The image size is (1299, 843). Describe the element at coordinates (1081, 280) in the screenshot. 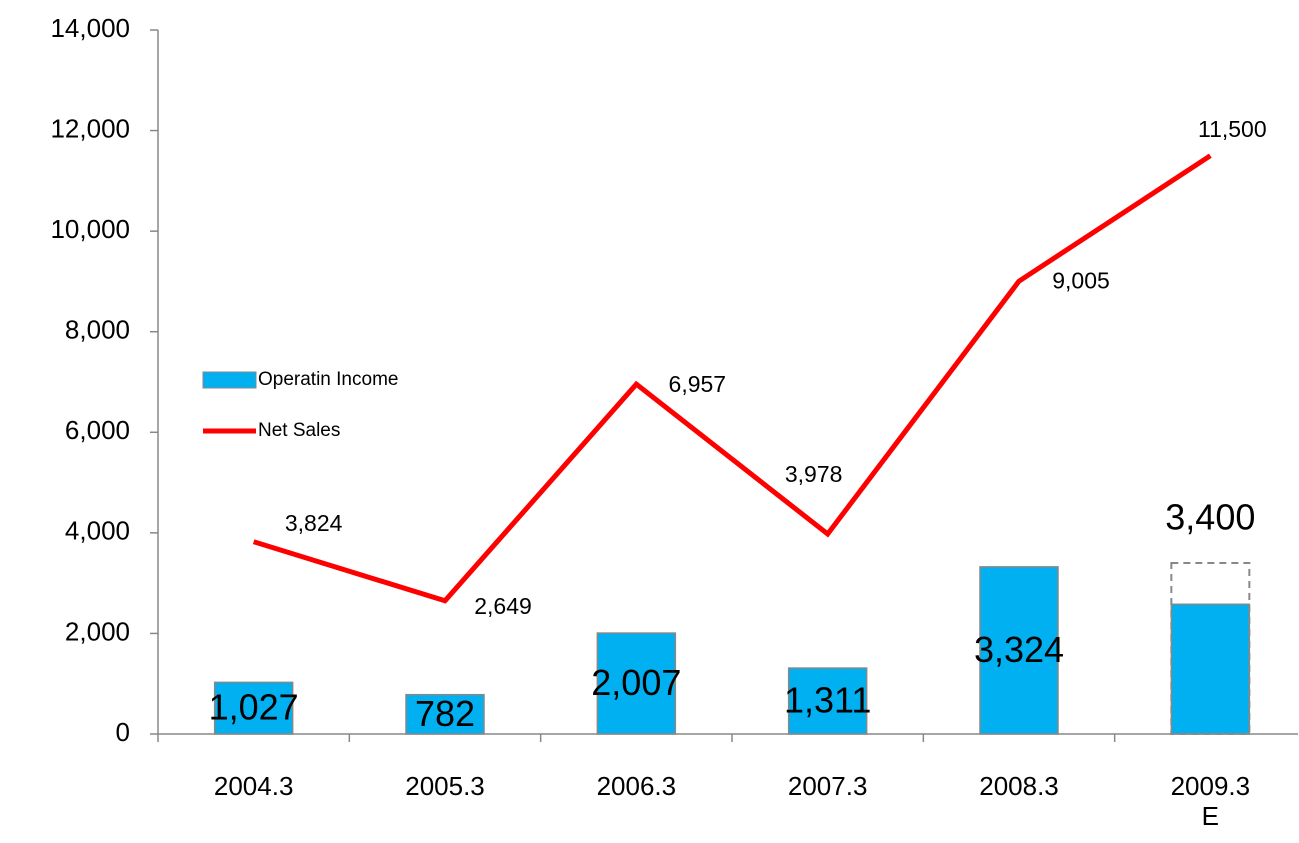

I see `line-label: 9,005` at that location.